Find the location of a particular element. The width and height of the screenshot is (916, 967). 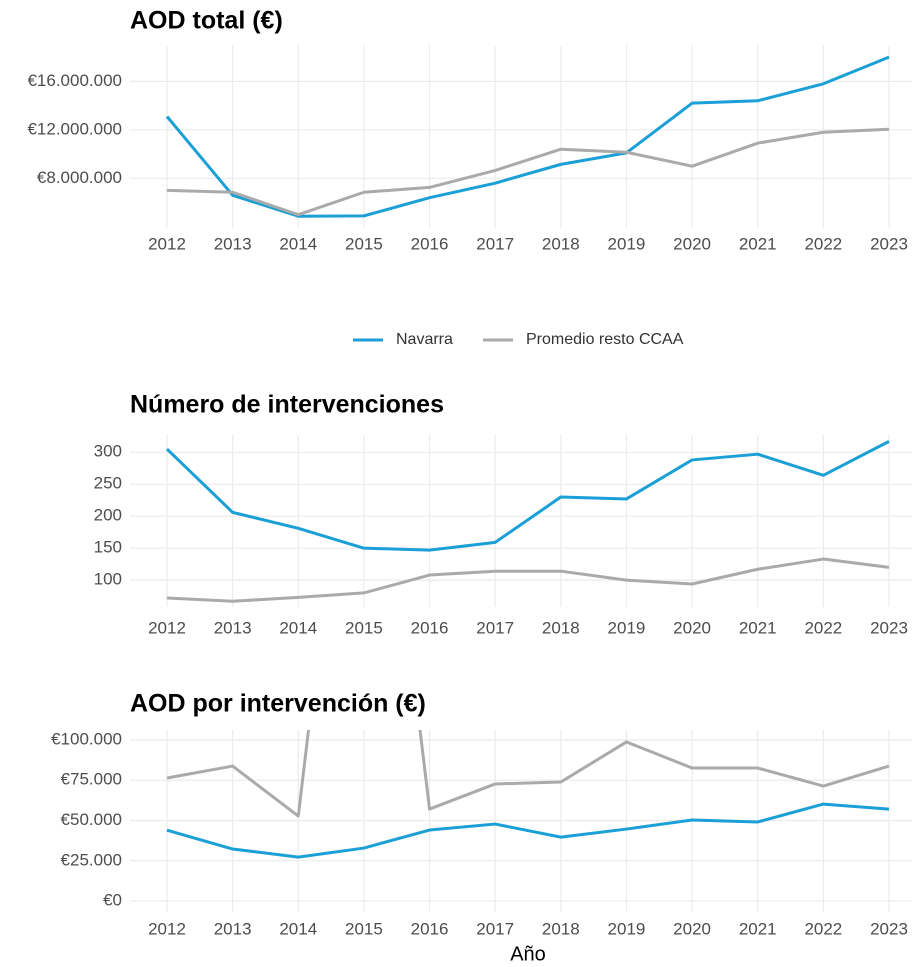

panel-title: Número de intervenciones is located at coordinates (287, 405).